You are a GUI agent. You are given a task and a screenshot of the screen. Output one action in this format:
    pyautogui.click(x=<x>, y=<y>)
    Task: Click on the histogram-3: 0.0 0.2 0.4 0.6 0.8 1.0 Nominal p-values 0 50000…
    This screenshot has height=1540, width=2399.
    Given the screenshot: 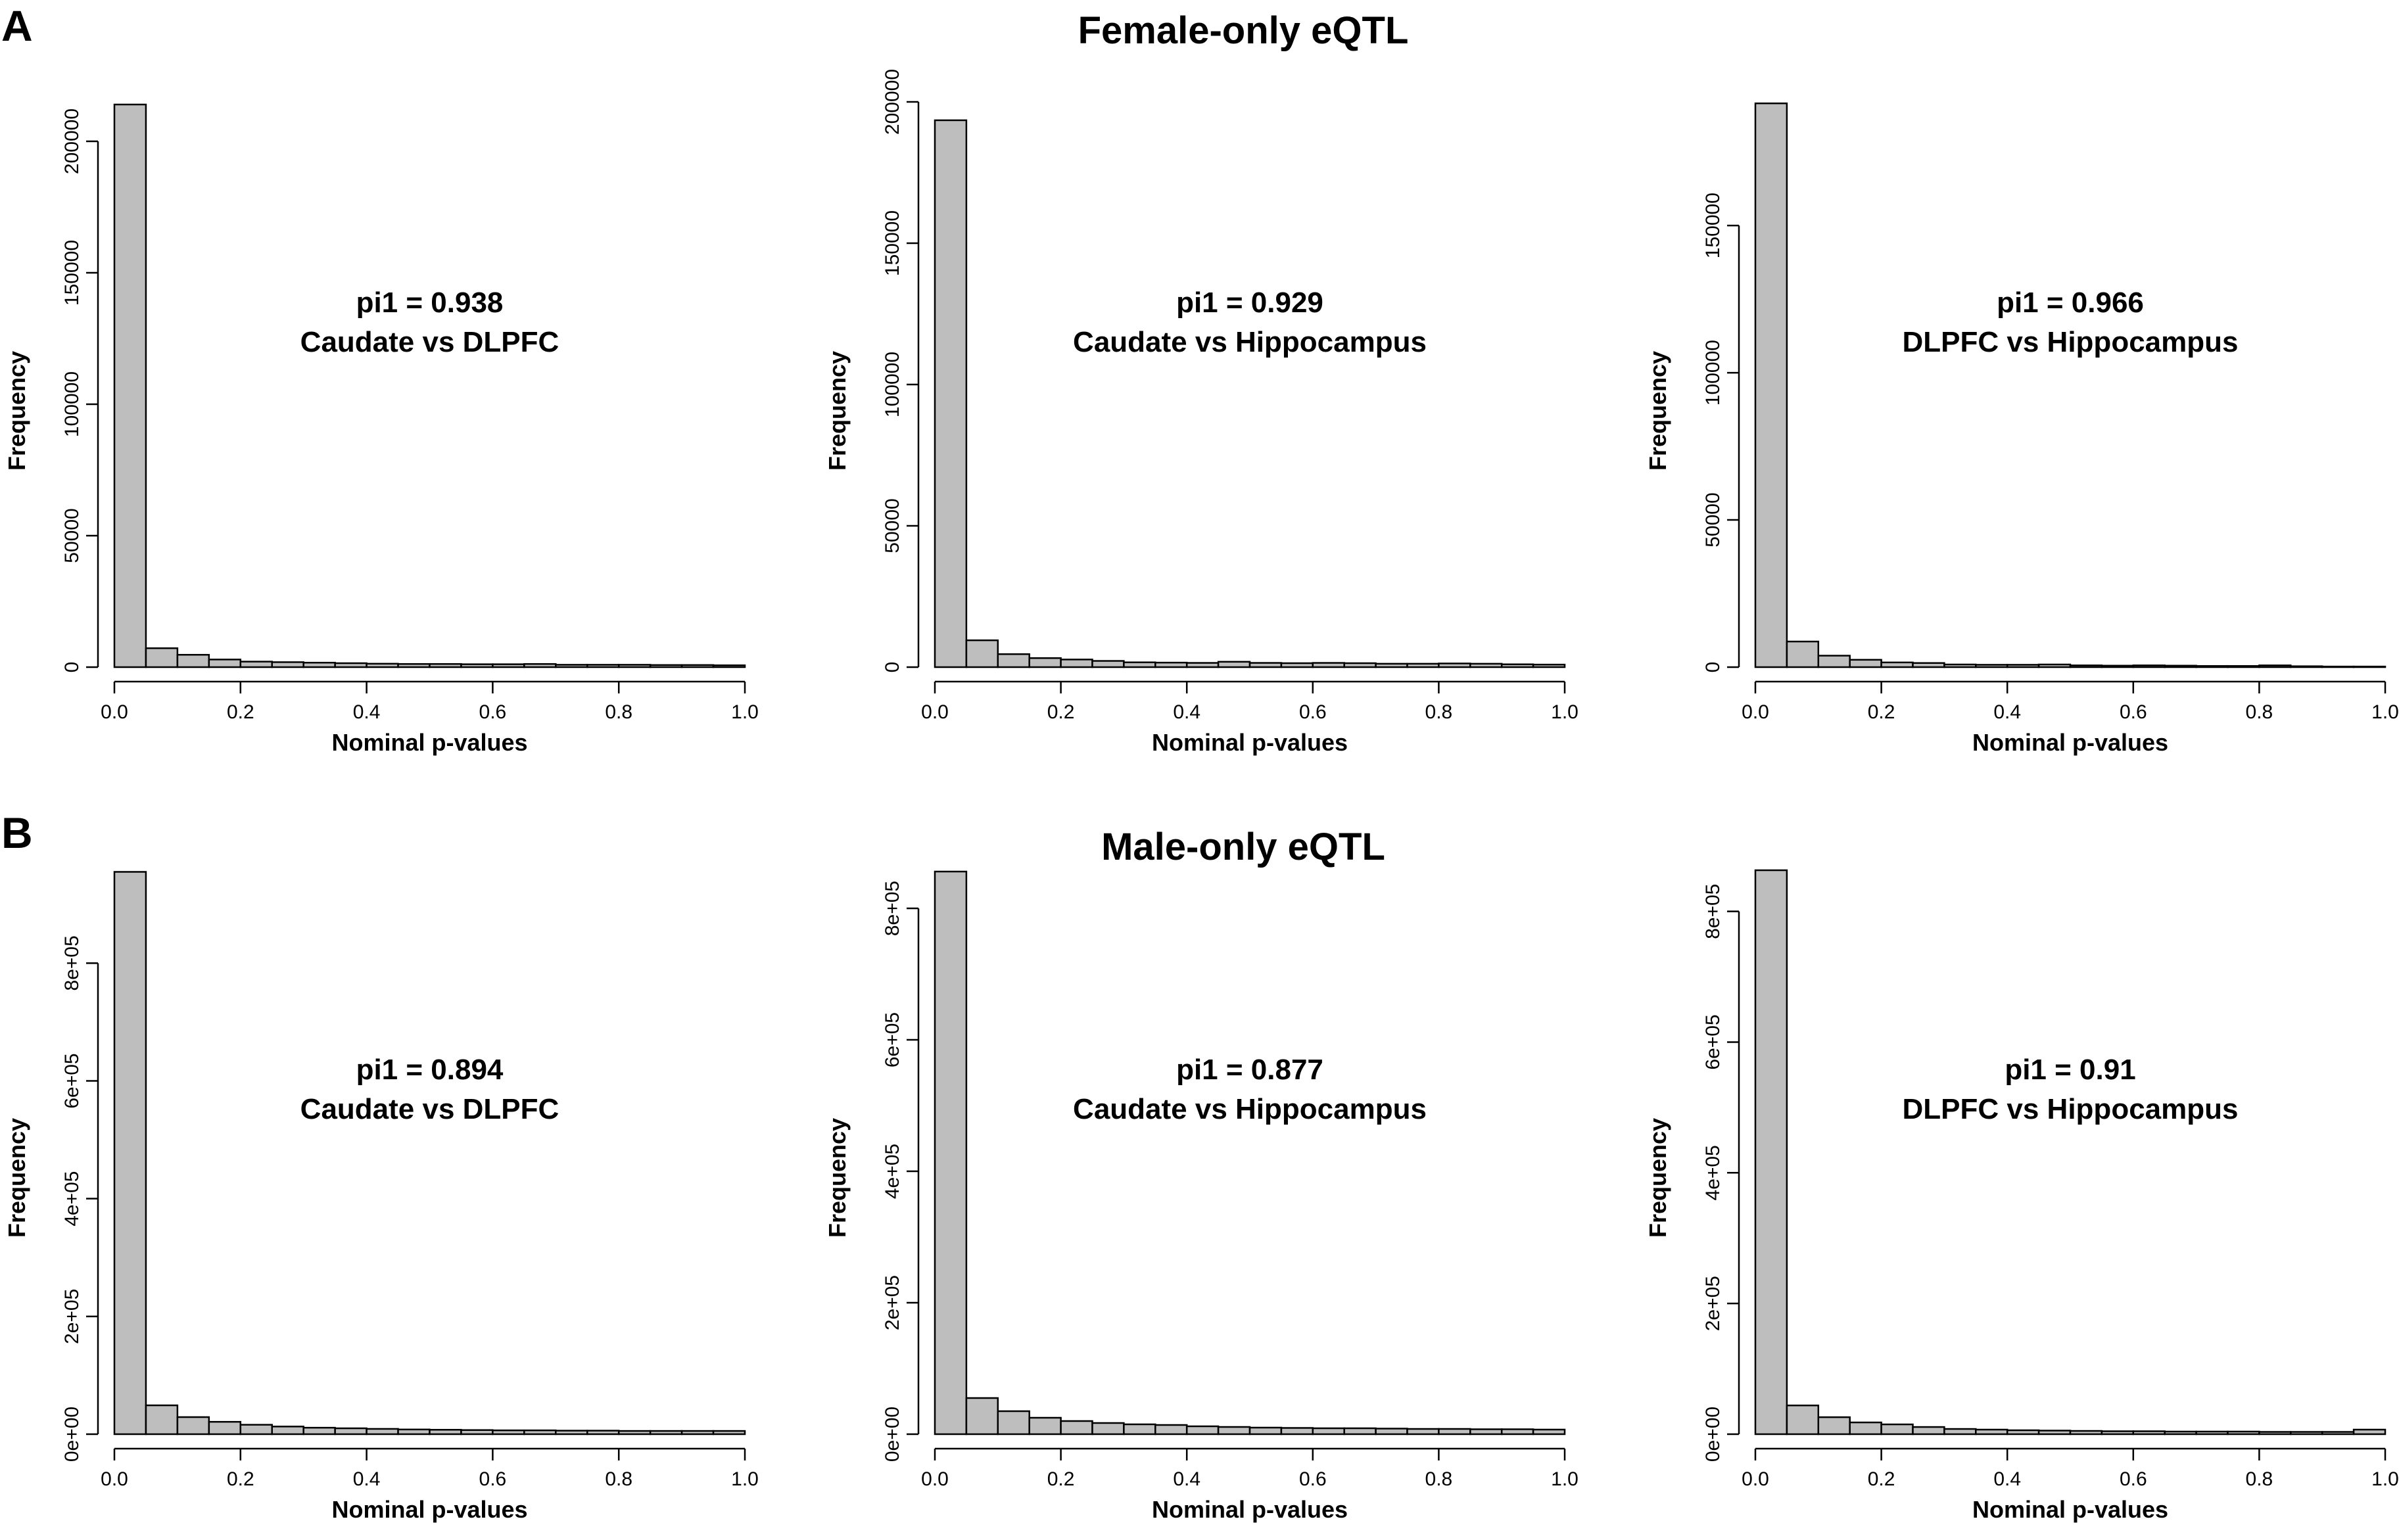 What is the action you would take?
    pyautogui.click(x=2022, y=429)
    